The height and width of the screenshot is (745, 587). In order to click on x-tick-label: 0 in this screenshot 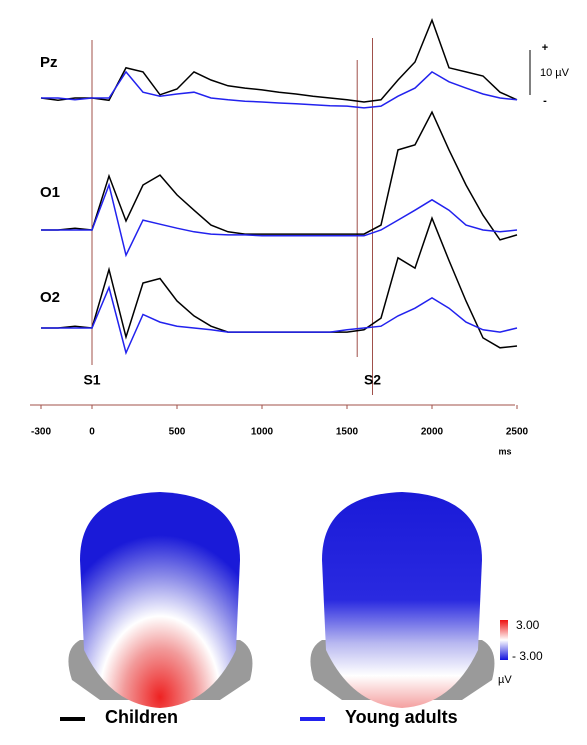, I will do `click(92, 432)`.